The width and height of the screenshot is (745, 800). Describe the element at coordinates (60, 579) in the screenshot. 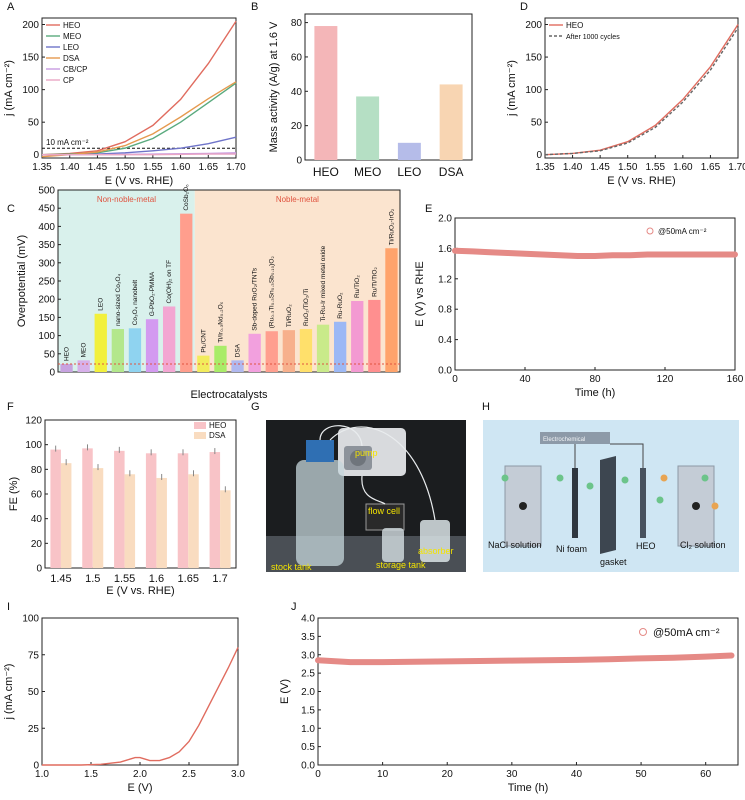

I see `panel-f-chart-category-label: 1.45` at that location.